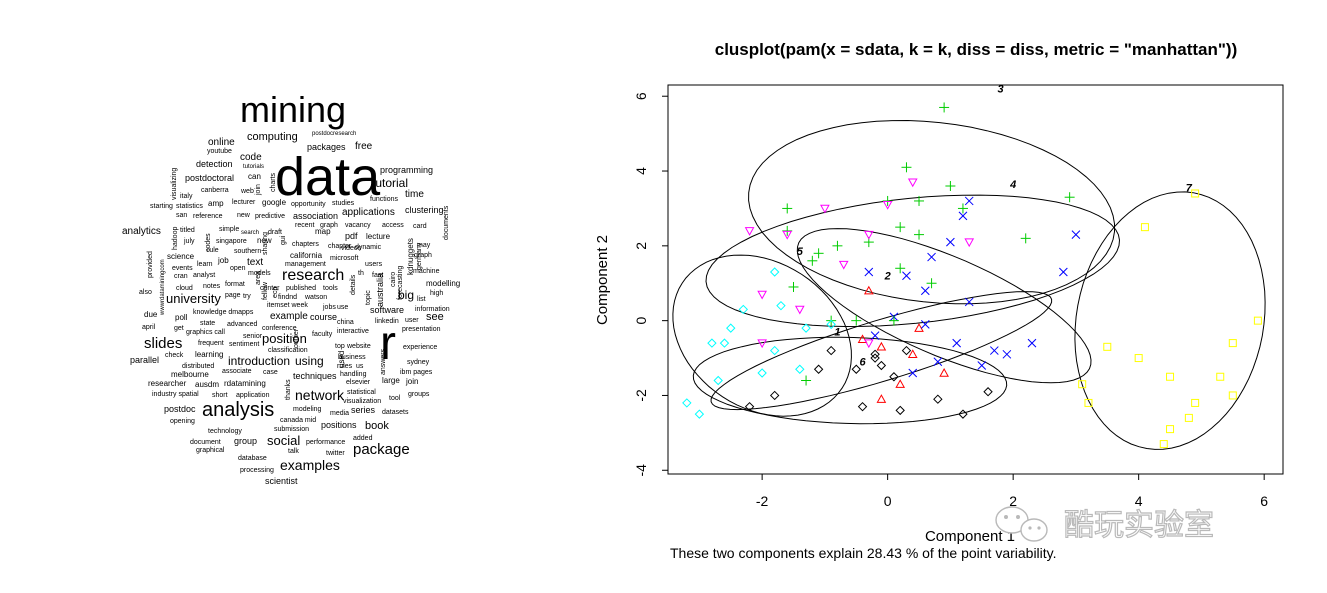 Image resolution: width=1327 pixels, height=593 pixels. What do you see at coordinates (418, 362) in the screenshot?
I see `word-cloud-word: sydney` at bounding box center [418, 362].